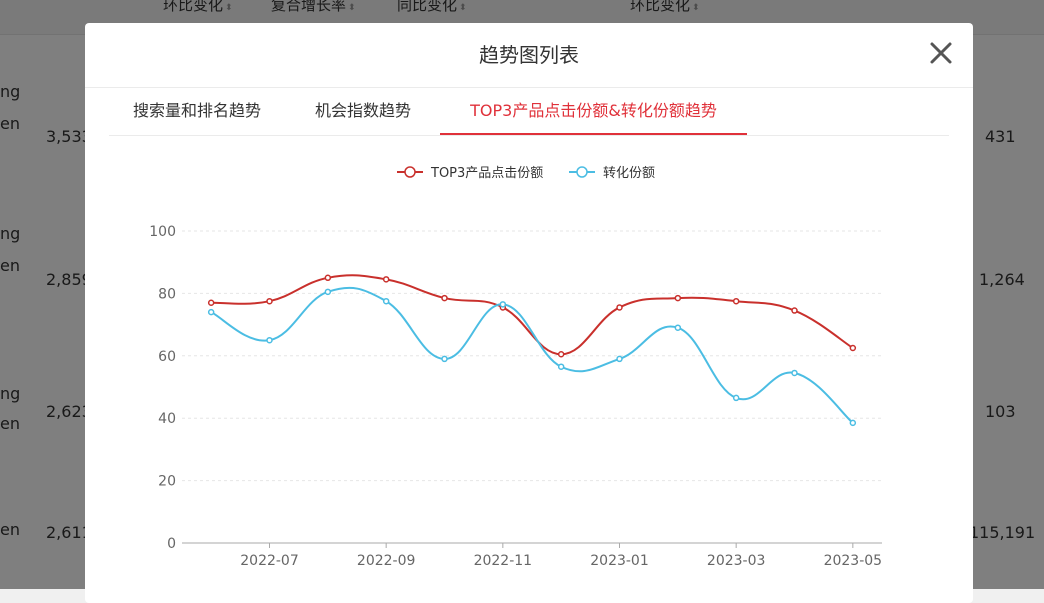  I want to click on tab-opportunity-index: 机会指数趋势, so click(363, 110).